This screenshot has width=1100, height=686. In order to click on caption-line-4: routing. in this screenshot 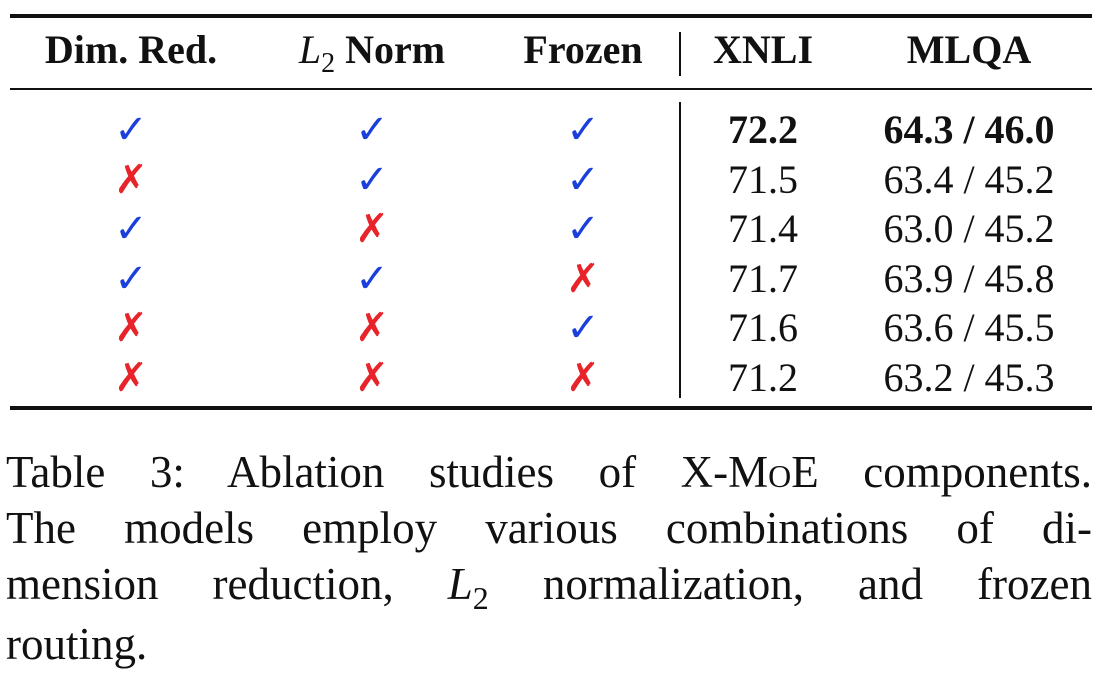, I will do `click(77, 644)`.